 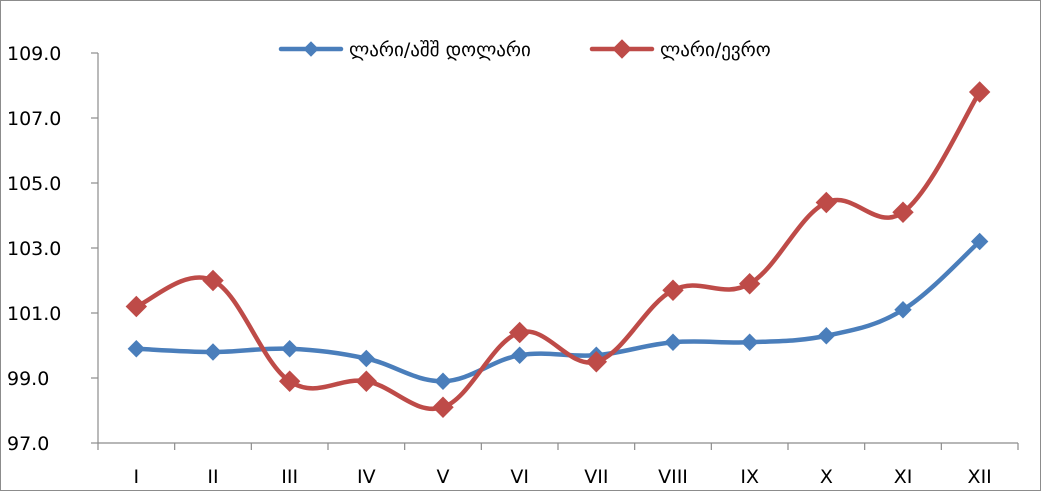 What do you see at coordinates (289, 477) in the screenshot?
I see `x-tick-label: III` at bounding box center [289, 477].